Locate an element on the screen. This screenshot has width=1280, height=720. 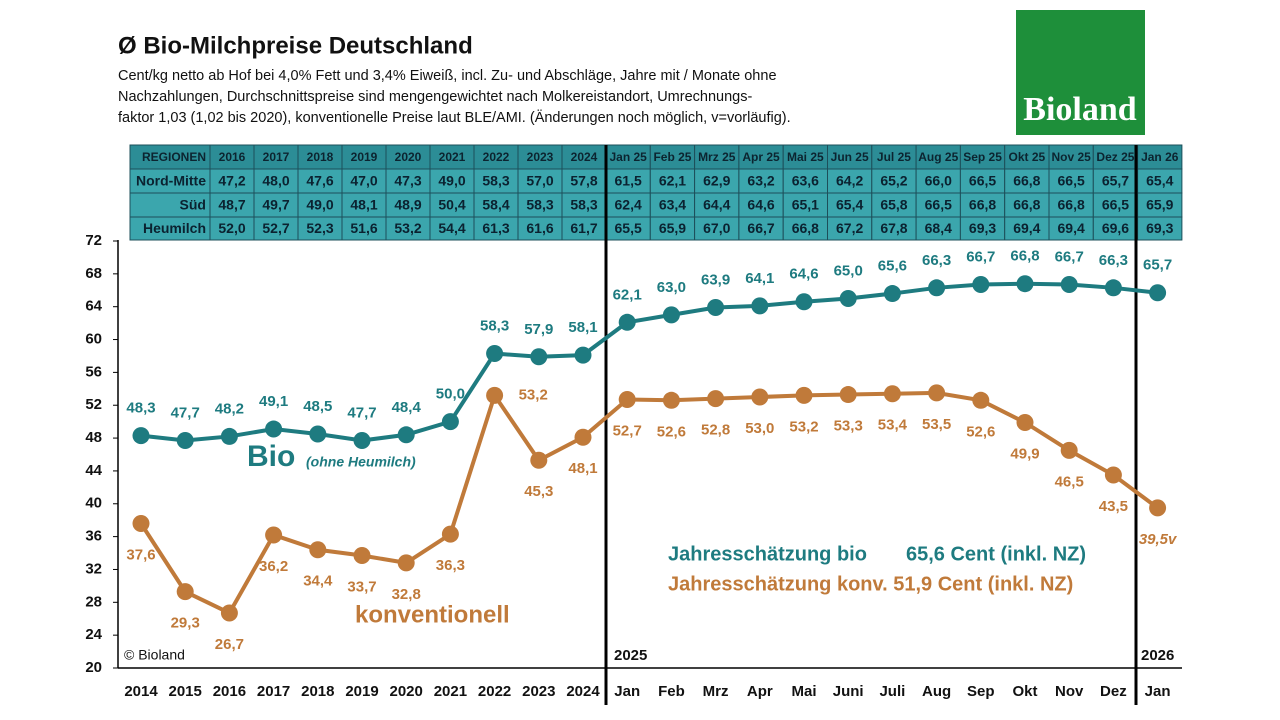
data-label: 65,6 is located at coordinates (892, 266).